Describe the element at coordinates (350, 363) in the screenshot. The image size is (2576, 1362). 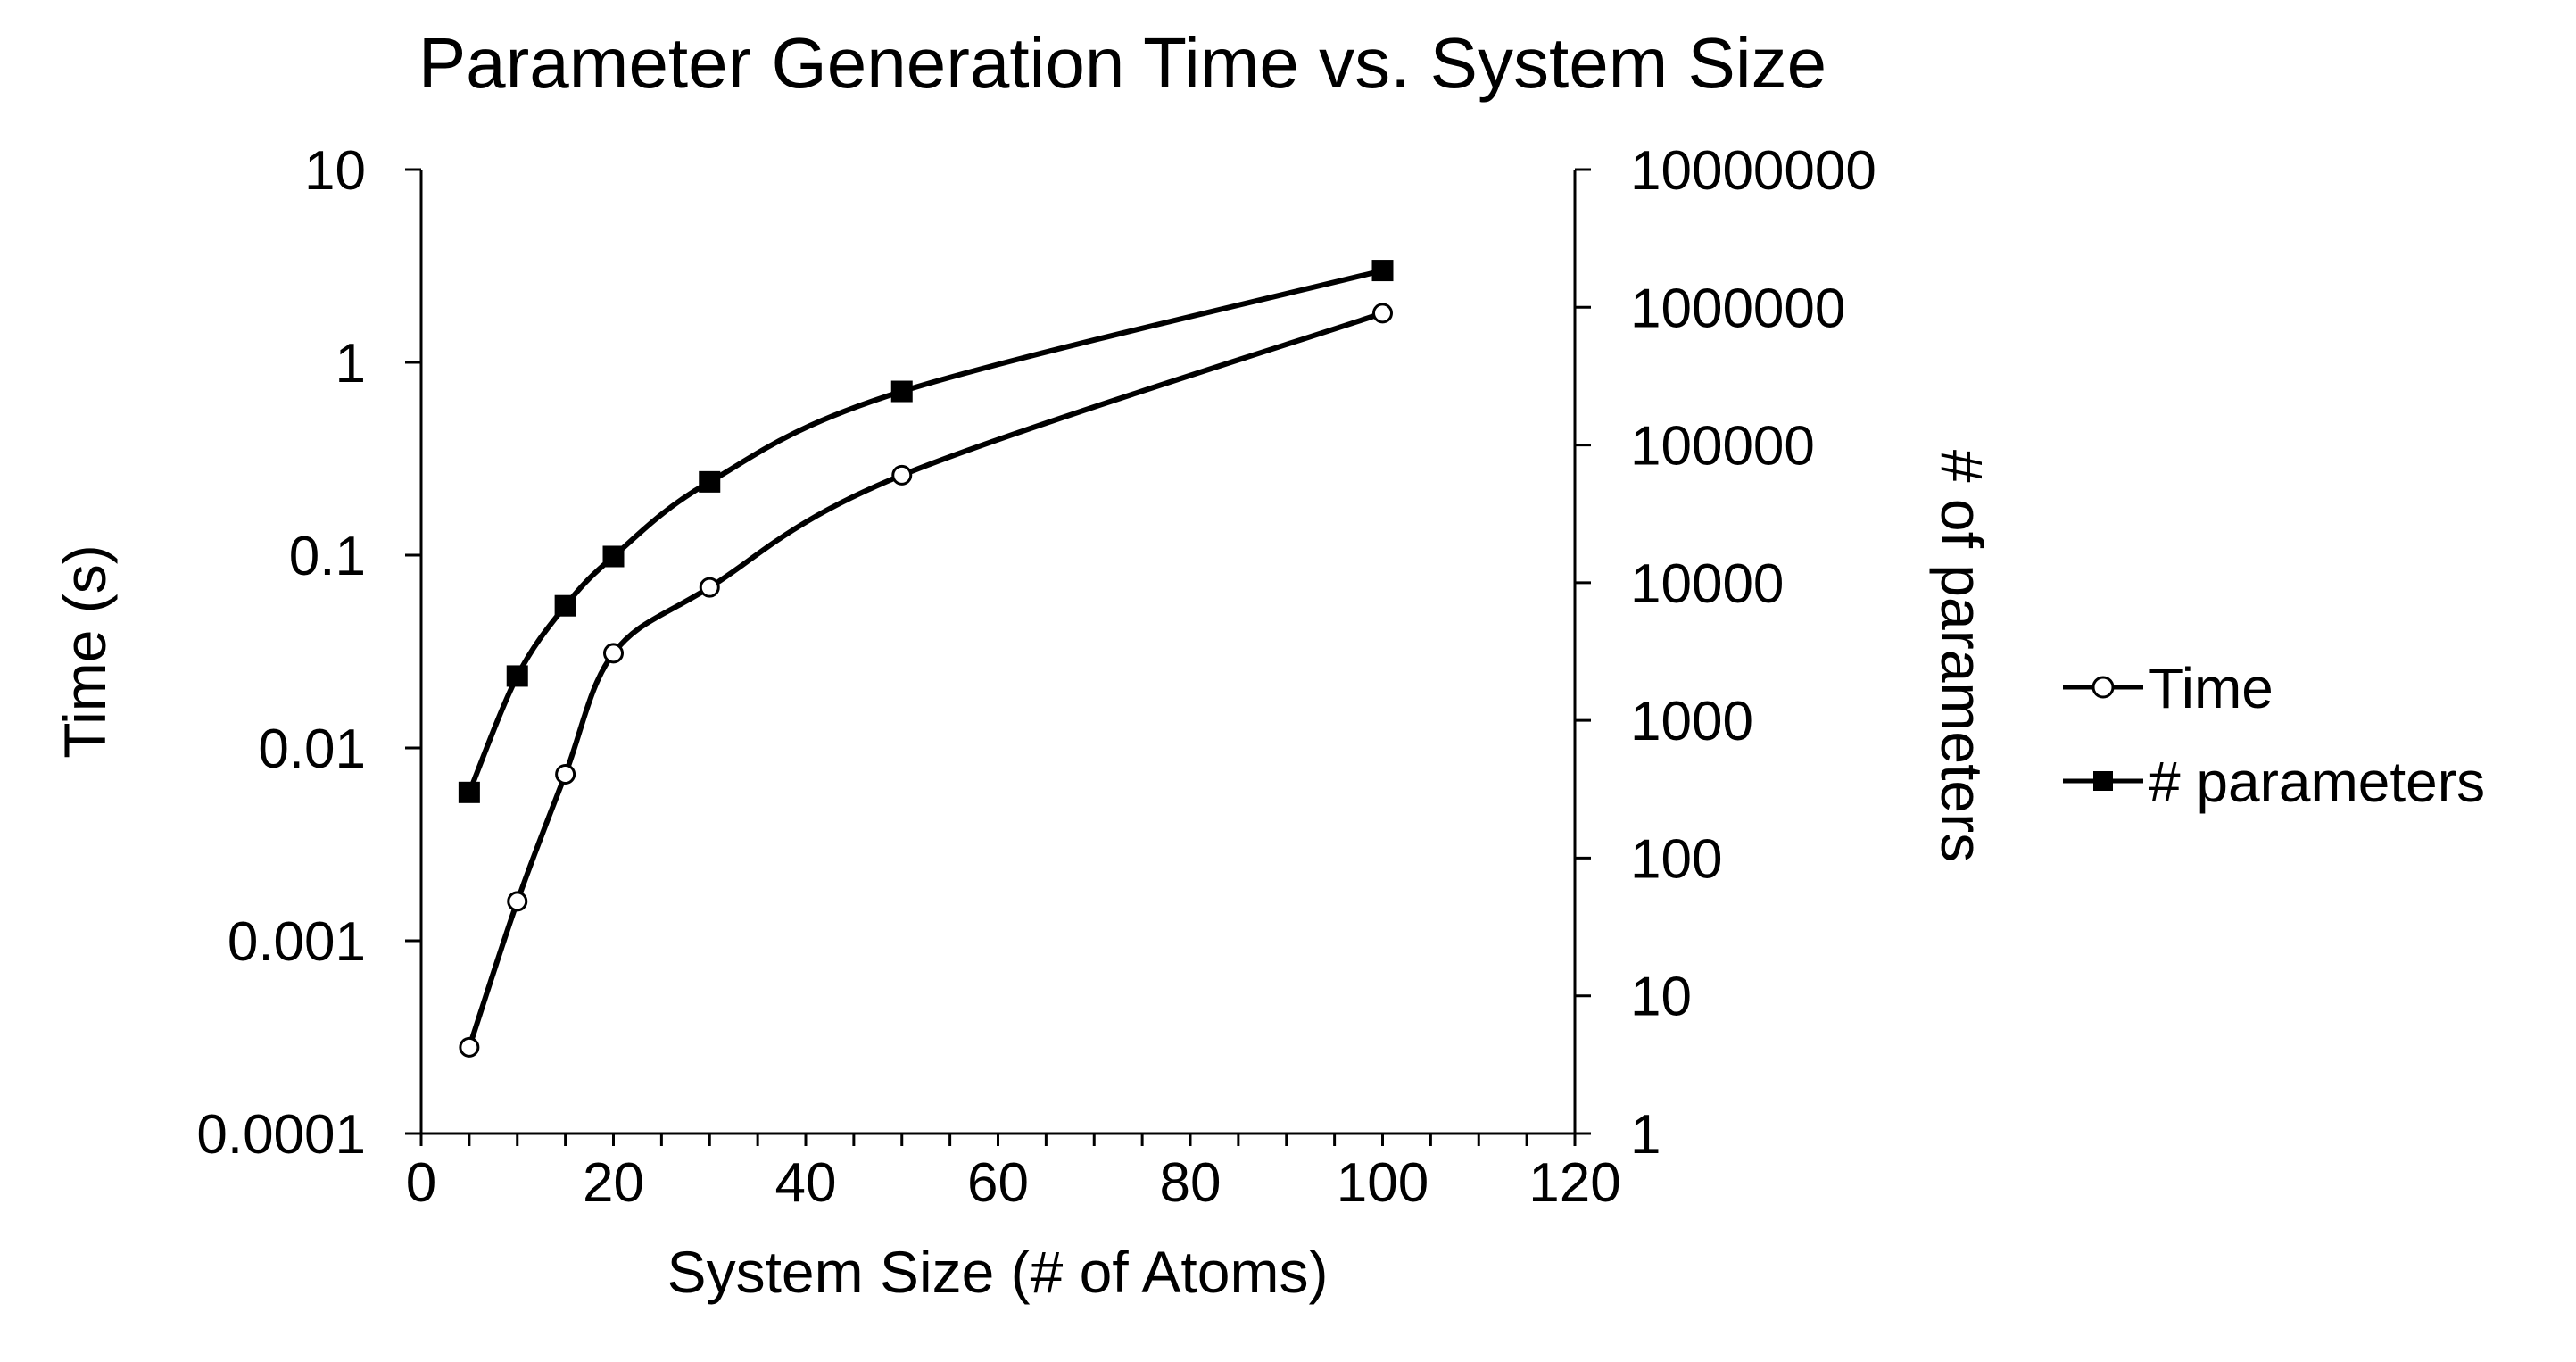
I see `left-y-tick-label: 1` at that location.